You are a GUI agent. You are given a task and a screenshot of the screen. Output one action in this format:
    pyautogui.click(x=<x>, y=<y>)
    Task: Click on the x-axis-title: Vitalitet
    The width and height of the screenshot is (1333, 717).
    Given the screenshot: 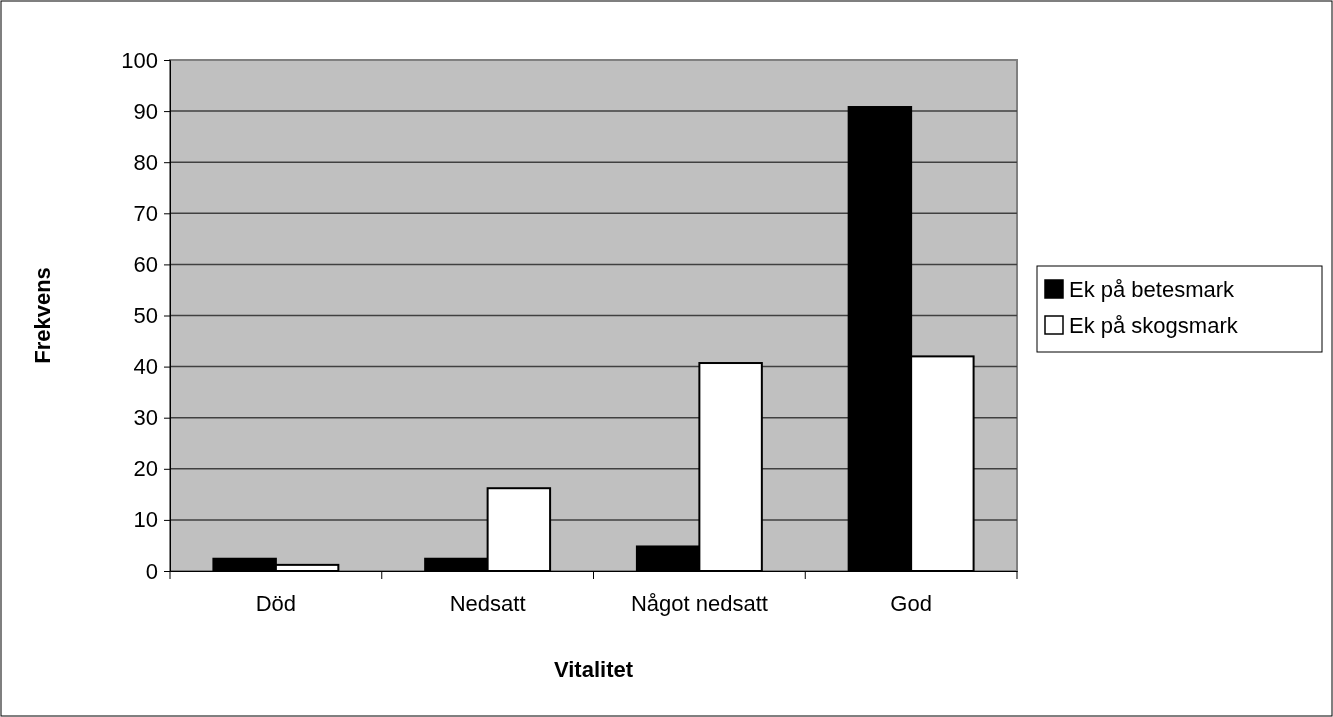 What is the action you would take?
    pyautogui.click(x=593, y=669)
    